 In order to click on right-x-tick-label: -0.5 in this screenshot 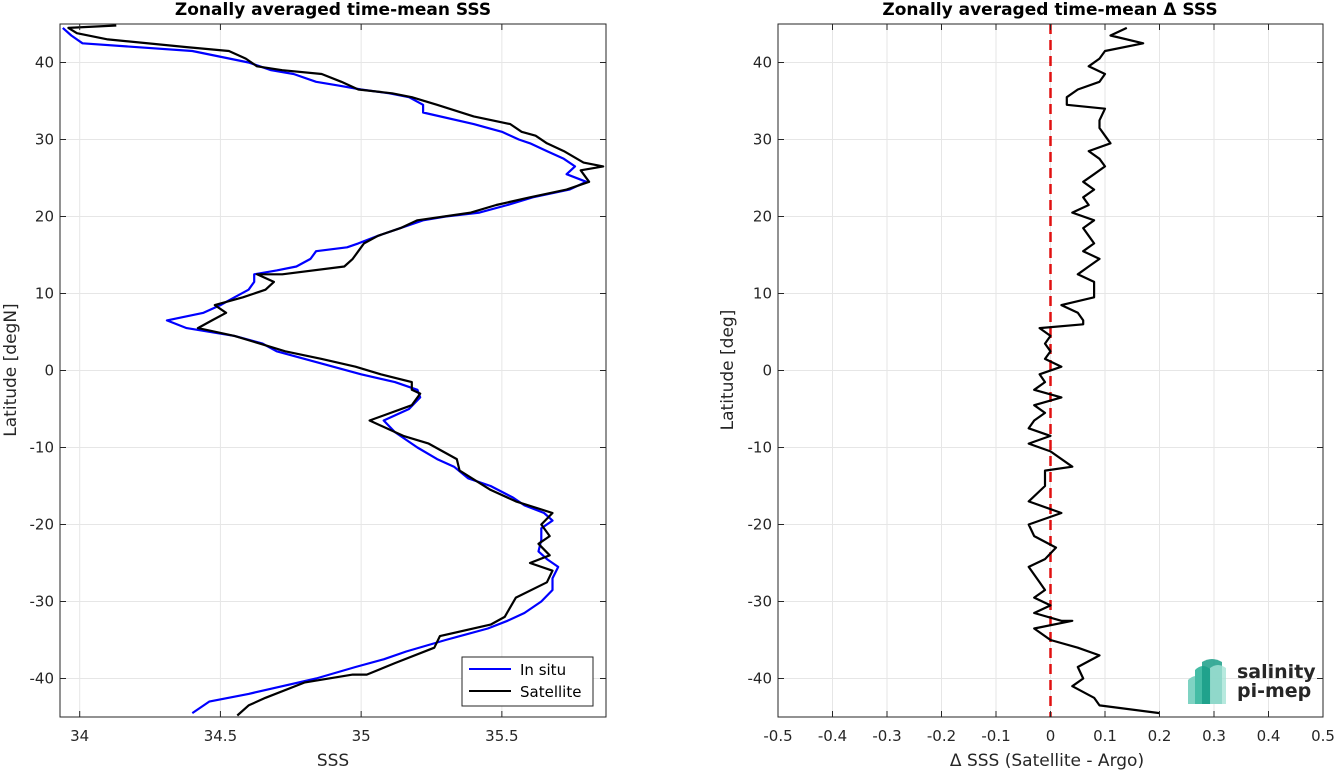, I will do `click(777, 736)`.